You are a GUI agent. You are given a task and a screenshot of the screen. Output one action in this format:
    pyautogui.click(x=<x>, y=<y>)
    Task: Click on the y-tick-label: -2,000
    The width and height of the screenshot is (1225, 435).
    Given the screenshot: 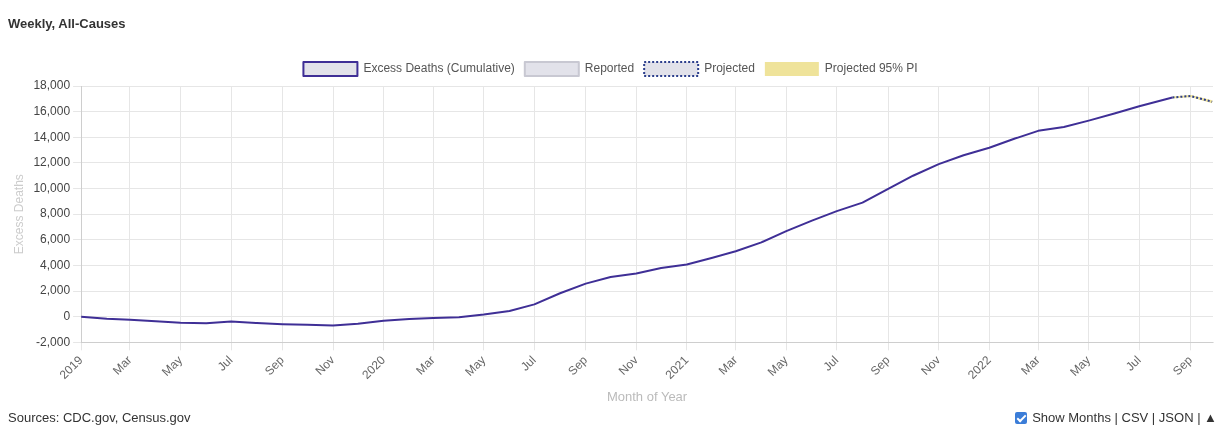 What is the action you would take?
    pyautogui.click(x=53, y=341)
    